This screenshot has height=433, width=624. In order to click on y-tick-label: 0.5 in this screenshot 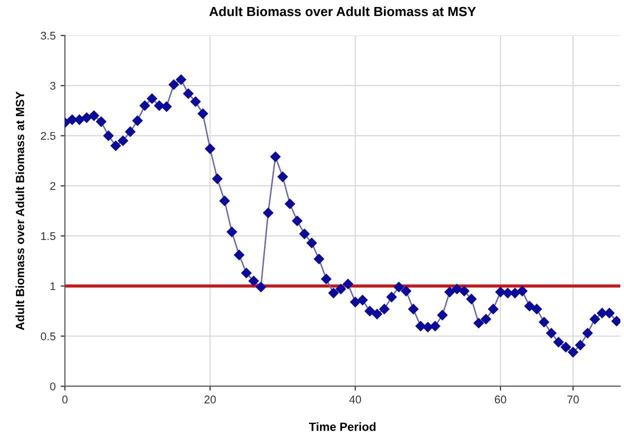, I will do `click(48, 336)`.